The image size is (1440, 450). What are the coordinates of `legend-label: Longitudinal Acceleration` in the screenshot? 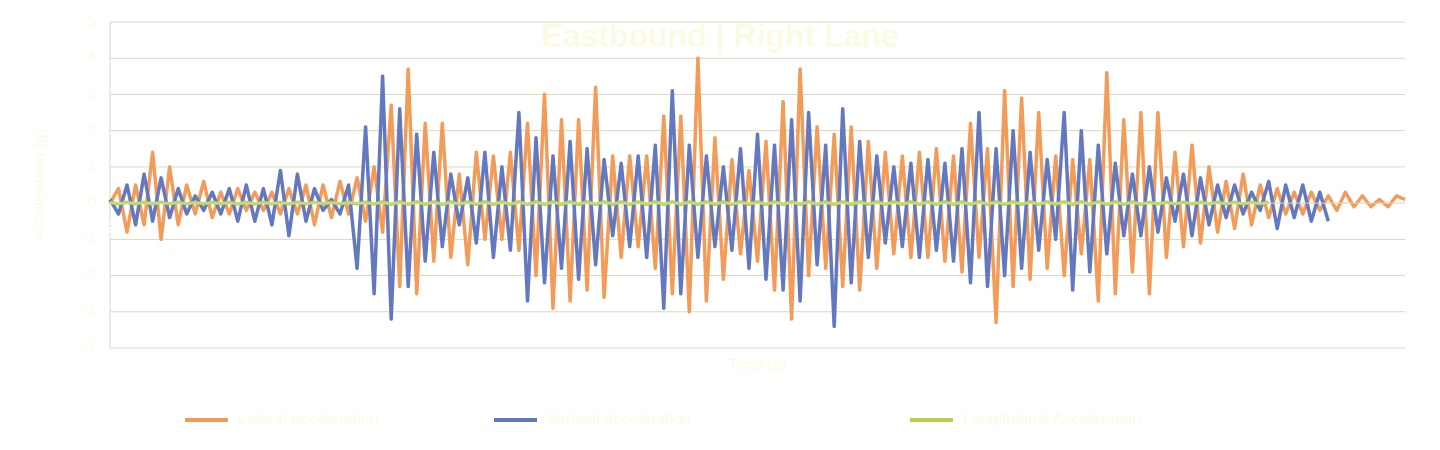 It's located at (1052, 419).